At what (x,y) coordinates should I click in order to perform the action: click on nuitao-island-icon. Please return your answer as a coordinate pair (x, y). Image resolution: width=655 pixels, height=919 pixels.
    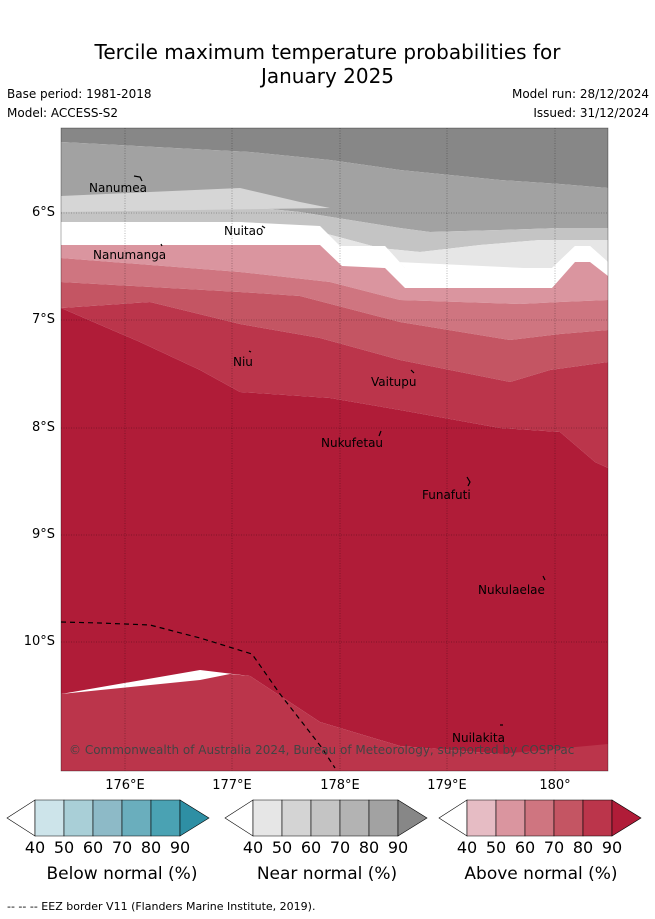
    Looking at the image, I should click on (263, 227).